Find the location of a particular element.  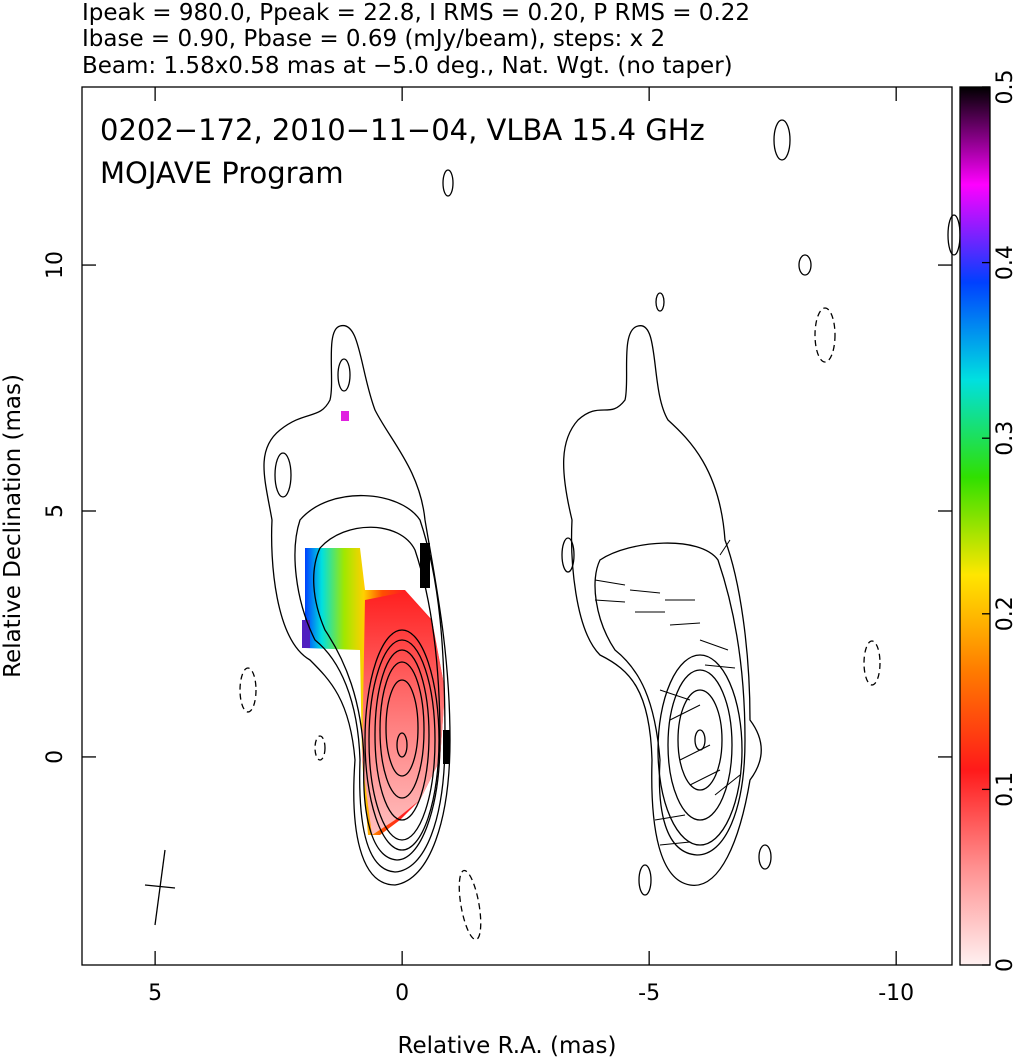

colorbar is located at coordinates (975, 526).